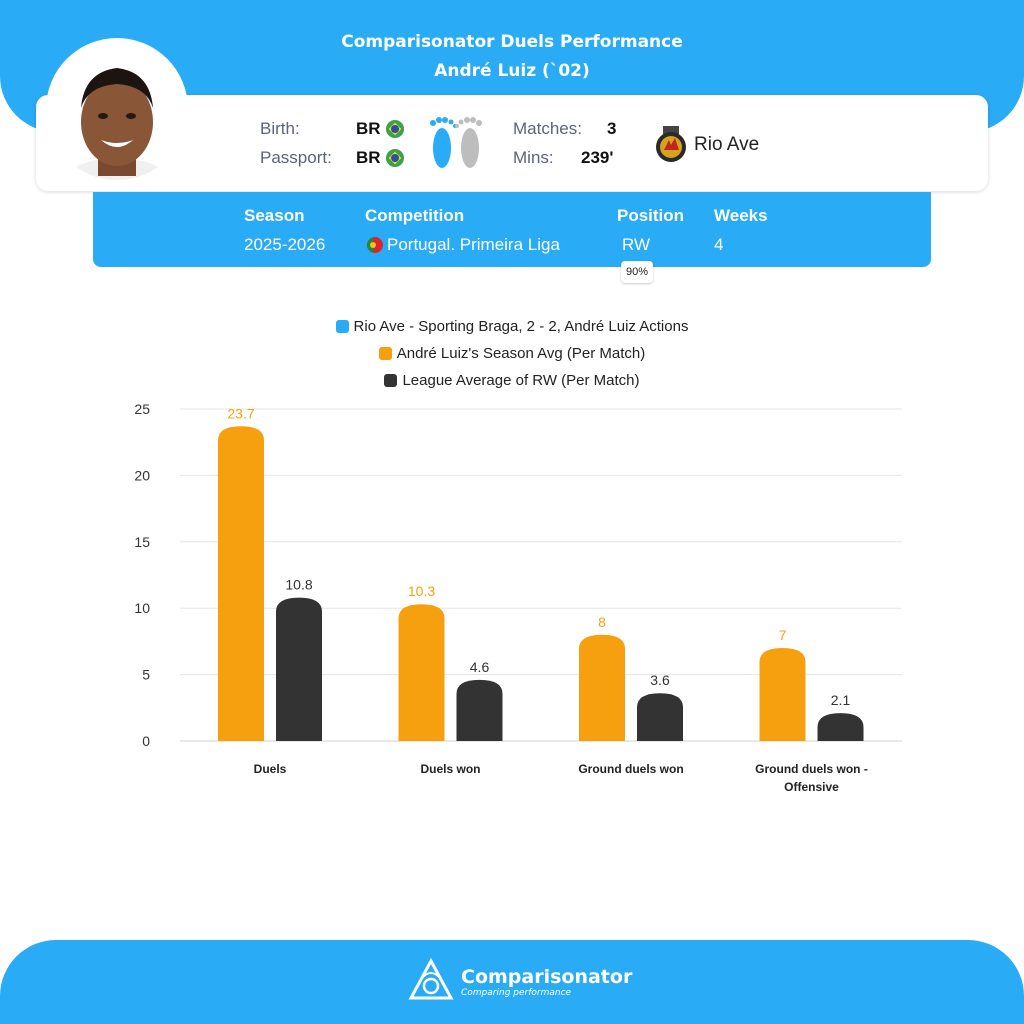  Describe the element at coordinates (719, 244) in the screenshot. I see `weeks-value: 4` at that location.